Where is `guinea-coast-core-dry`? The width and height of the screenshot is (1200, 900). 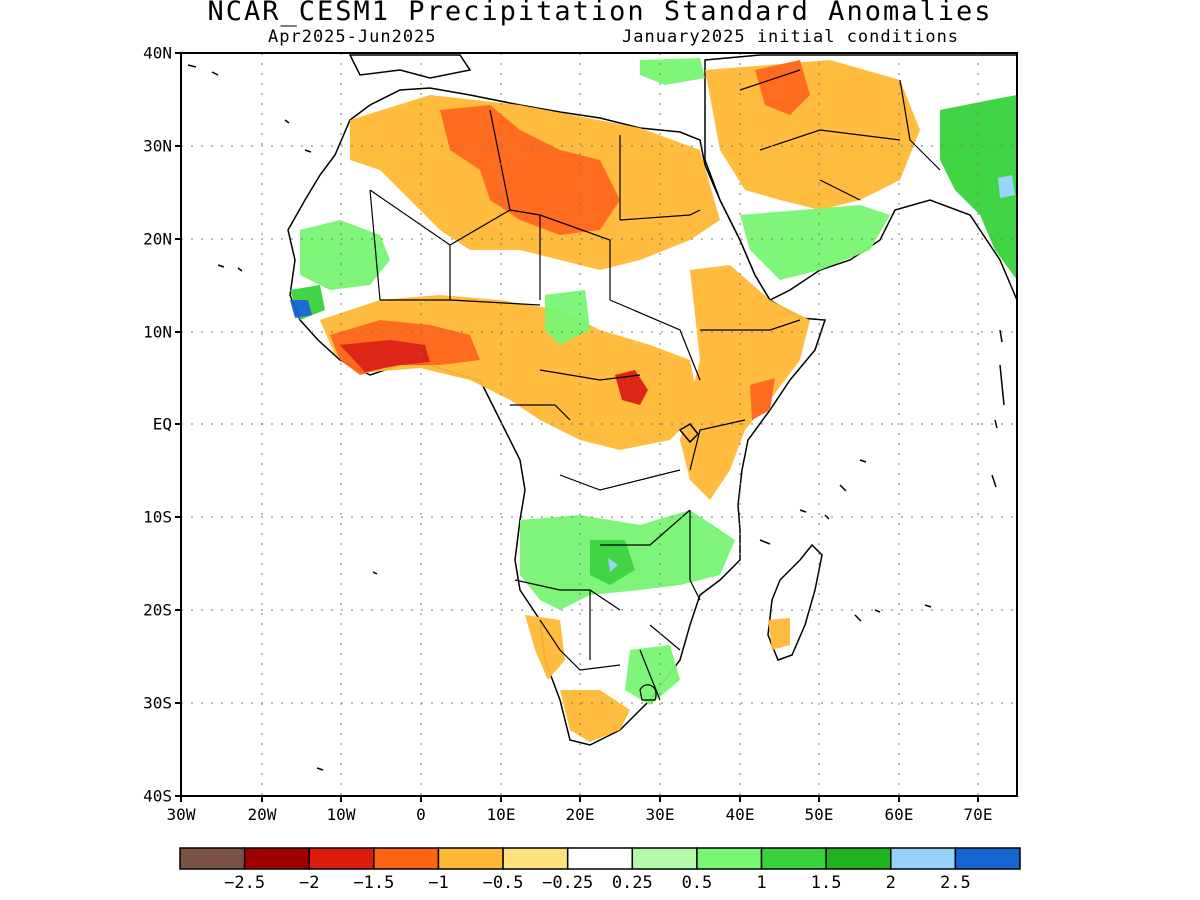 guinea-coast-core-dry is located at coordinates (385, 356).